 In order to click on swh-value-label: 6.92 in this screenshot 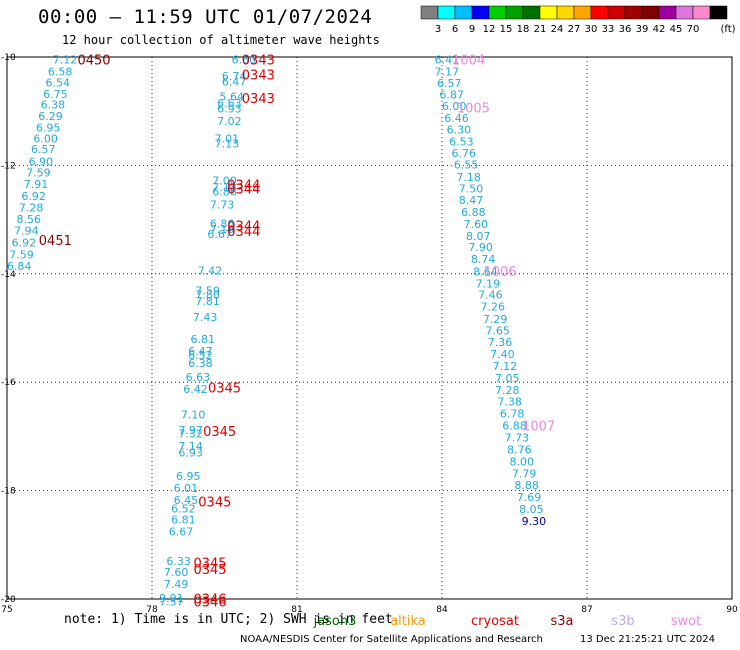, I will do `click(33, 196)`.